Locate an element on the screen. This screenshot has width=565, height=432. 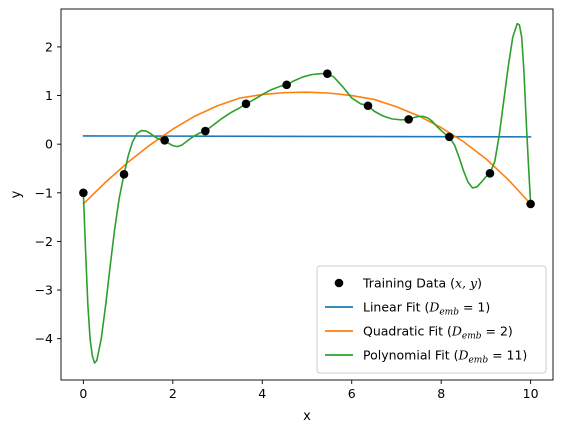
x-tick-label: 6 is located at coordinates (352, 393).